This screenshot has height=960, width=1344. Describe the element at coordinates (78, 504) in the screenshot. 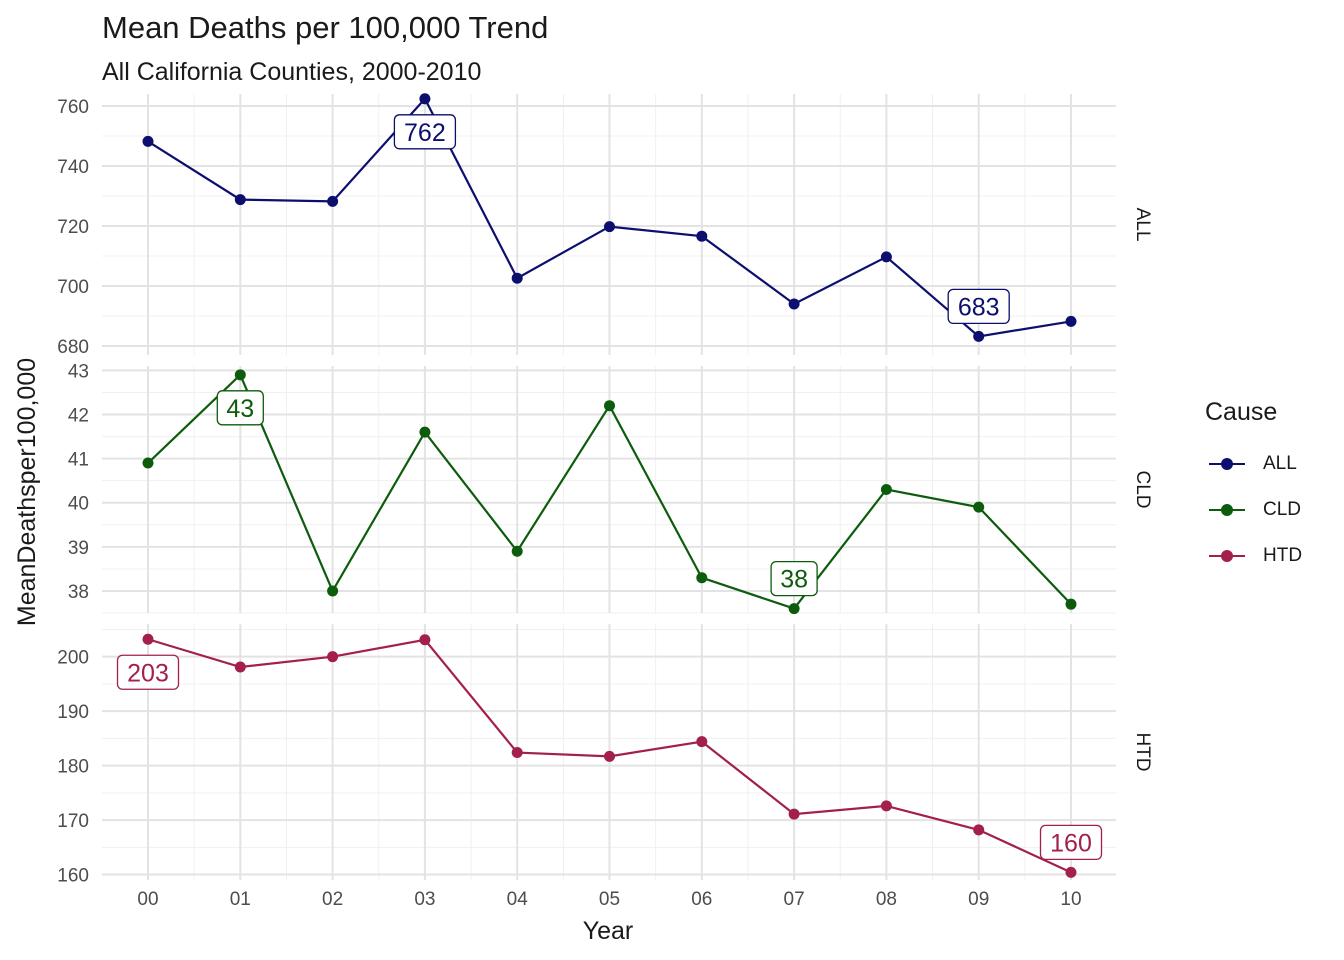

I see `y-tick-label: 40` at that location.